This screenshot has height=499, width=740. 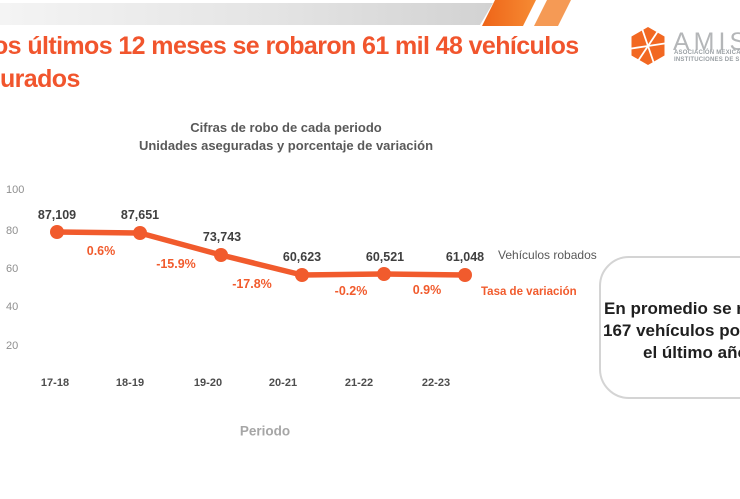 I want to click on top-decoration, so click(x=285, y=13).